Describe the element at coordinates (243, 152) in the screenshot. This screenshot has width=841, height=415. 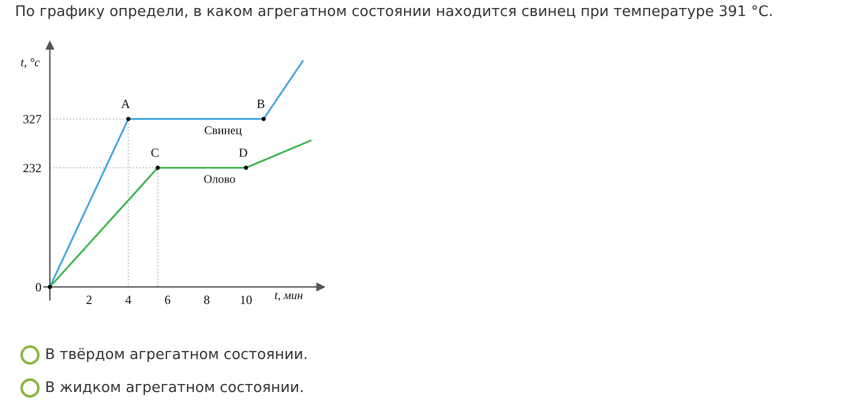
I see `annotation: D` at that location.